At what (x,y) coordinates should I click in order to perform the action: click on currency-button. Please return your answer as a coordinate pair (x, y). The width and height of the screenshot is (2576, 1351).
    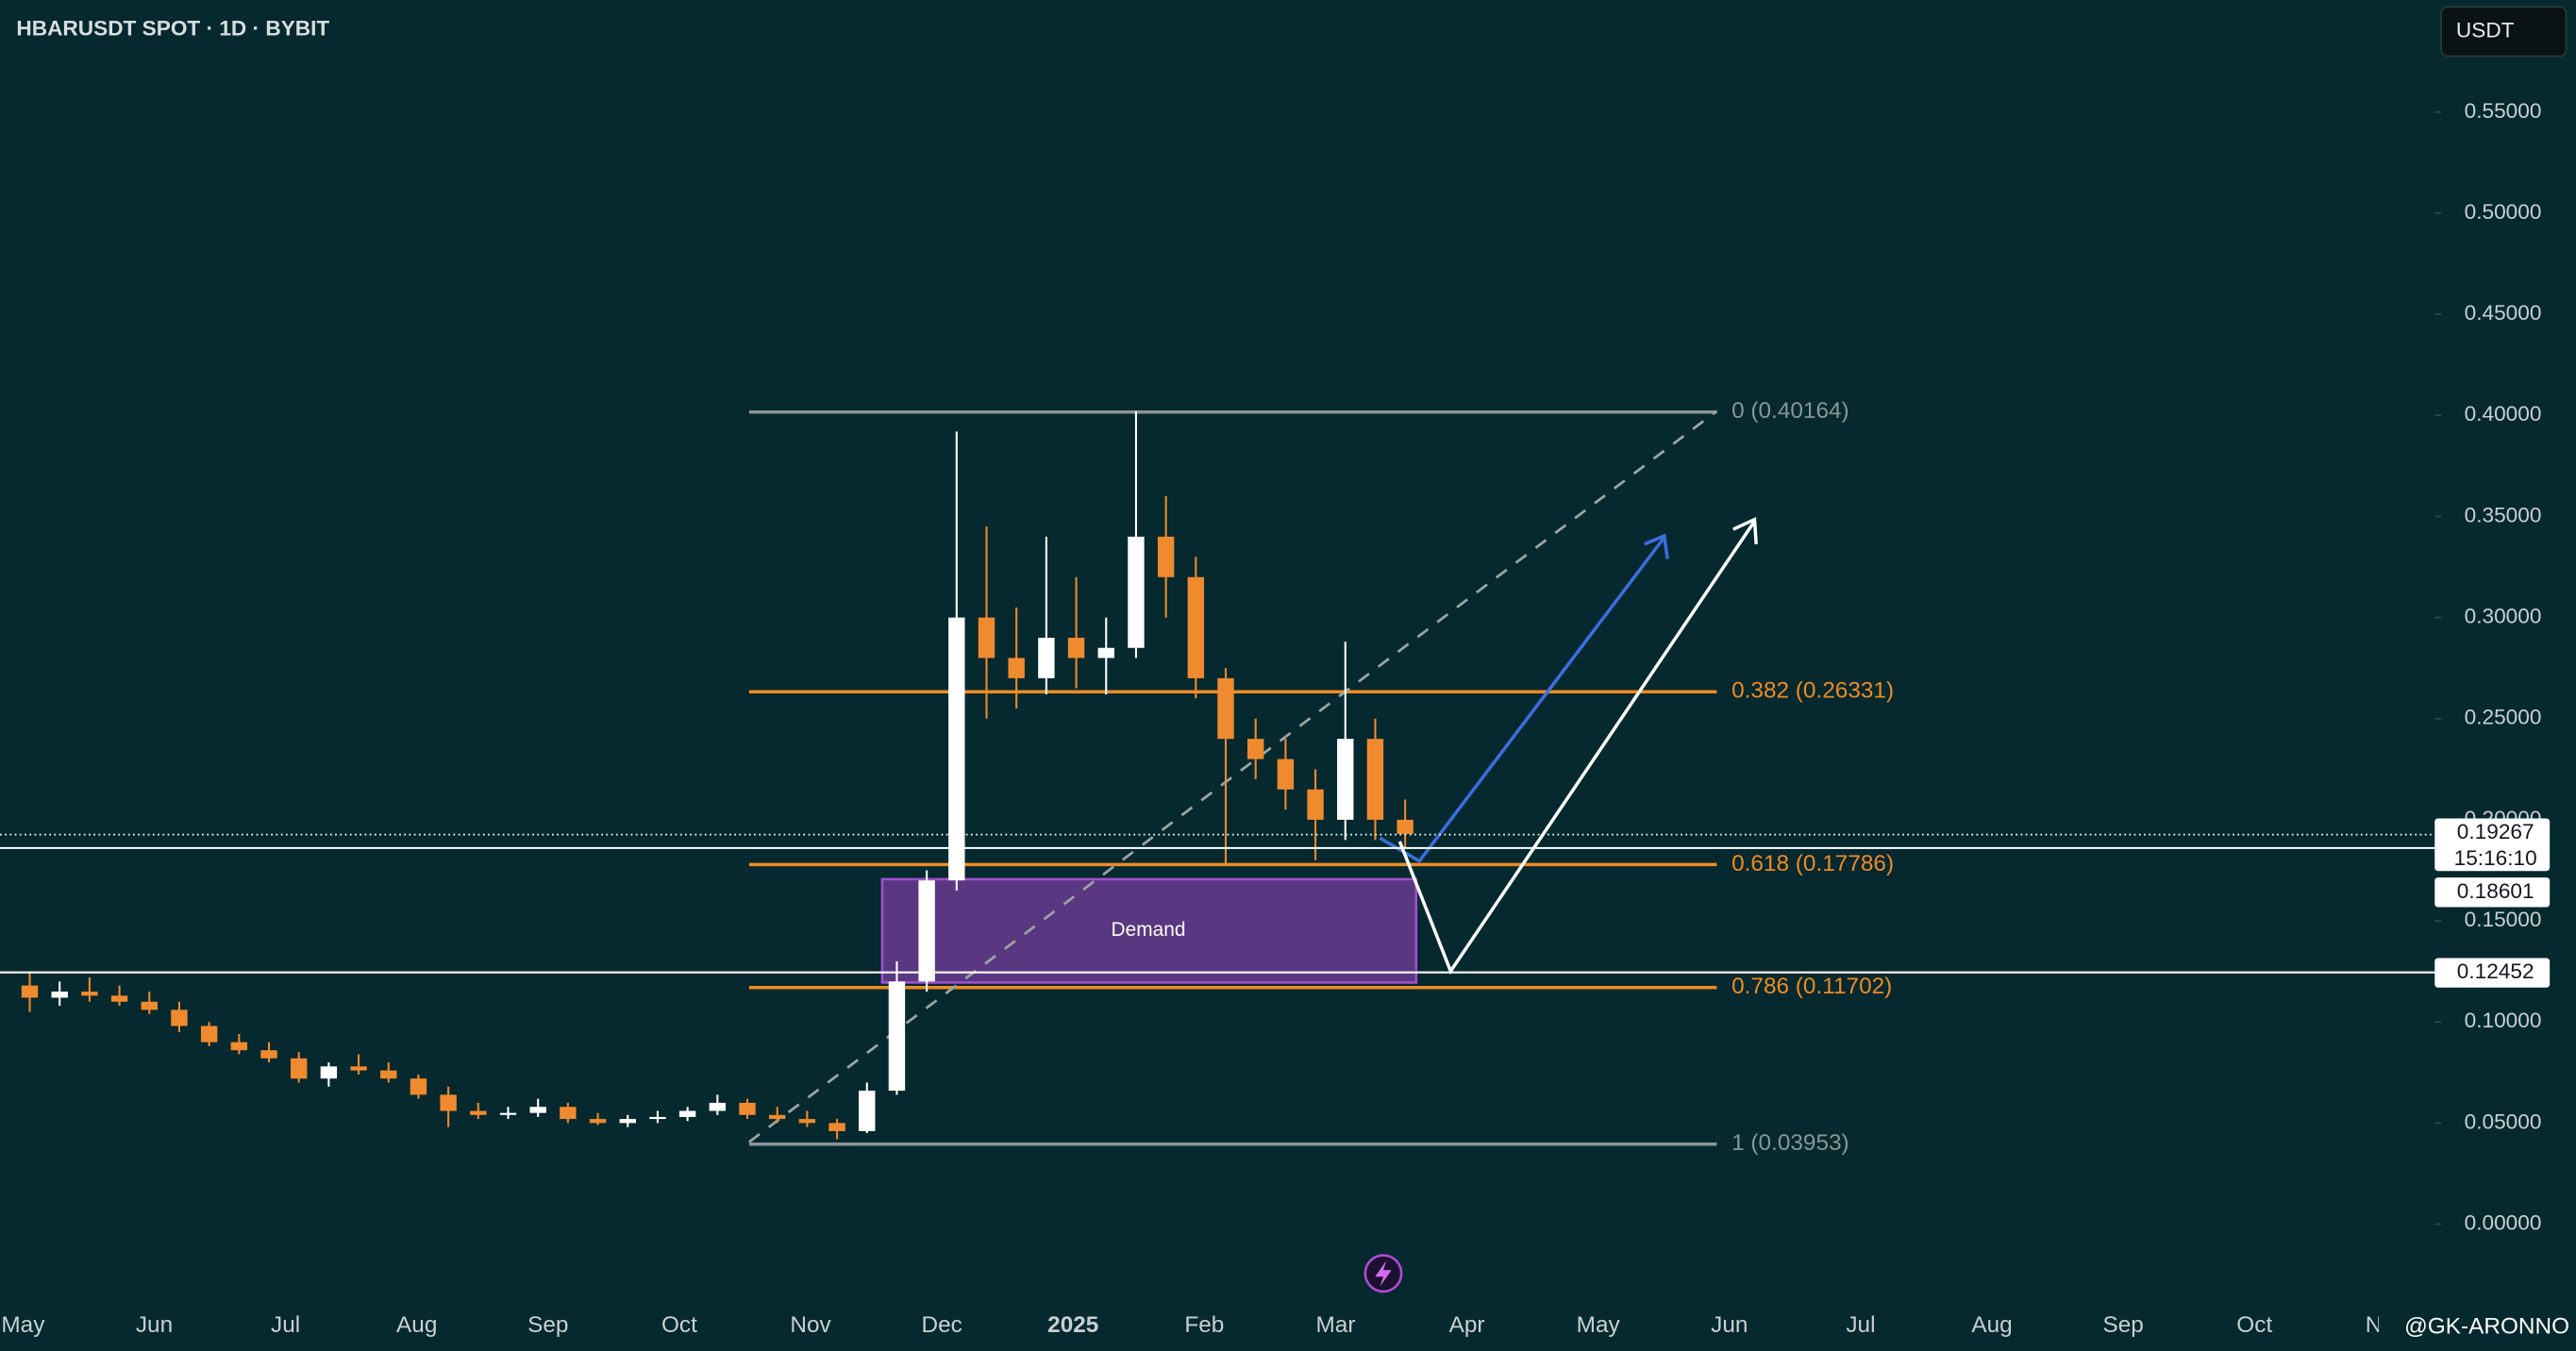
    Looking at the image, I should click on (2504, 32).